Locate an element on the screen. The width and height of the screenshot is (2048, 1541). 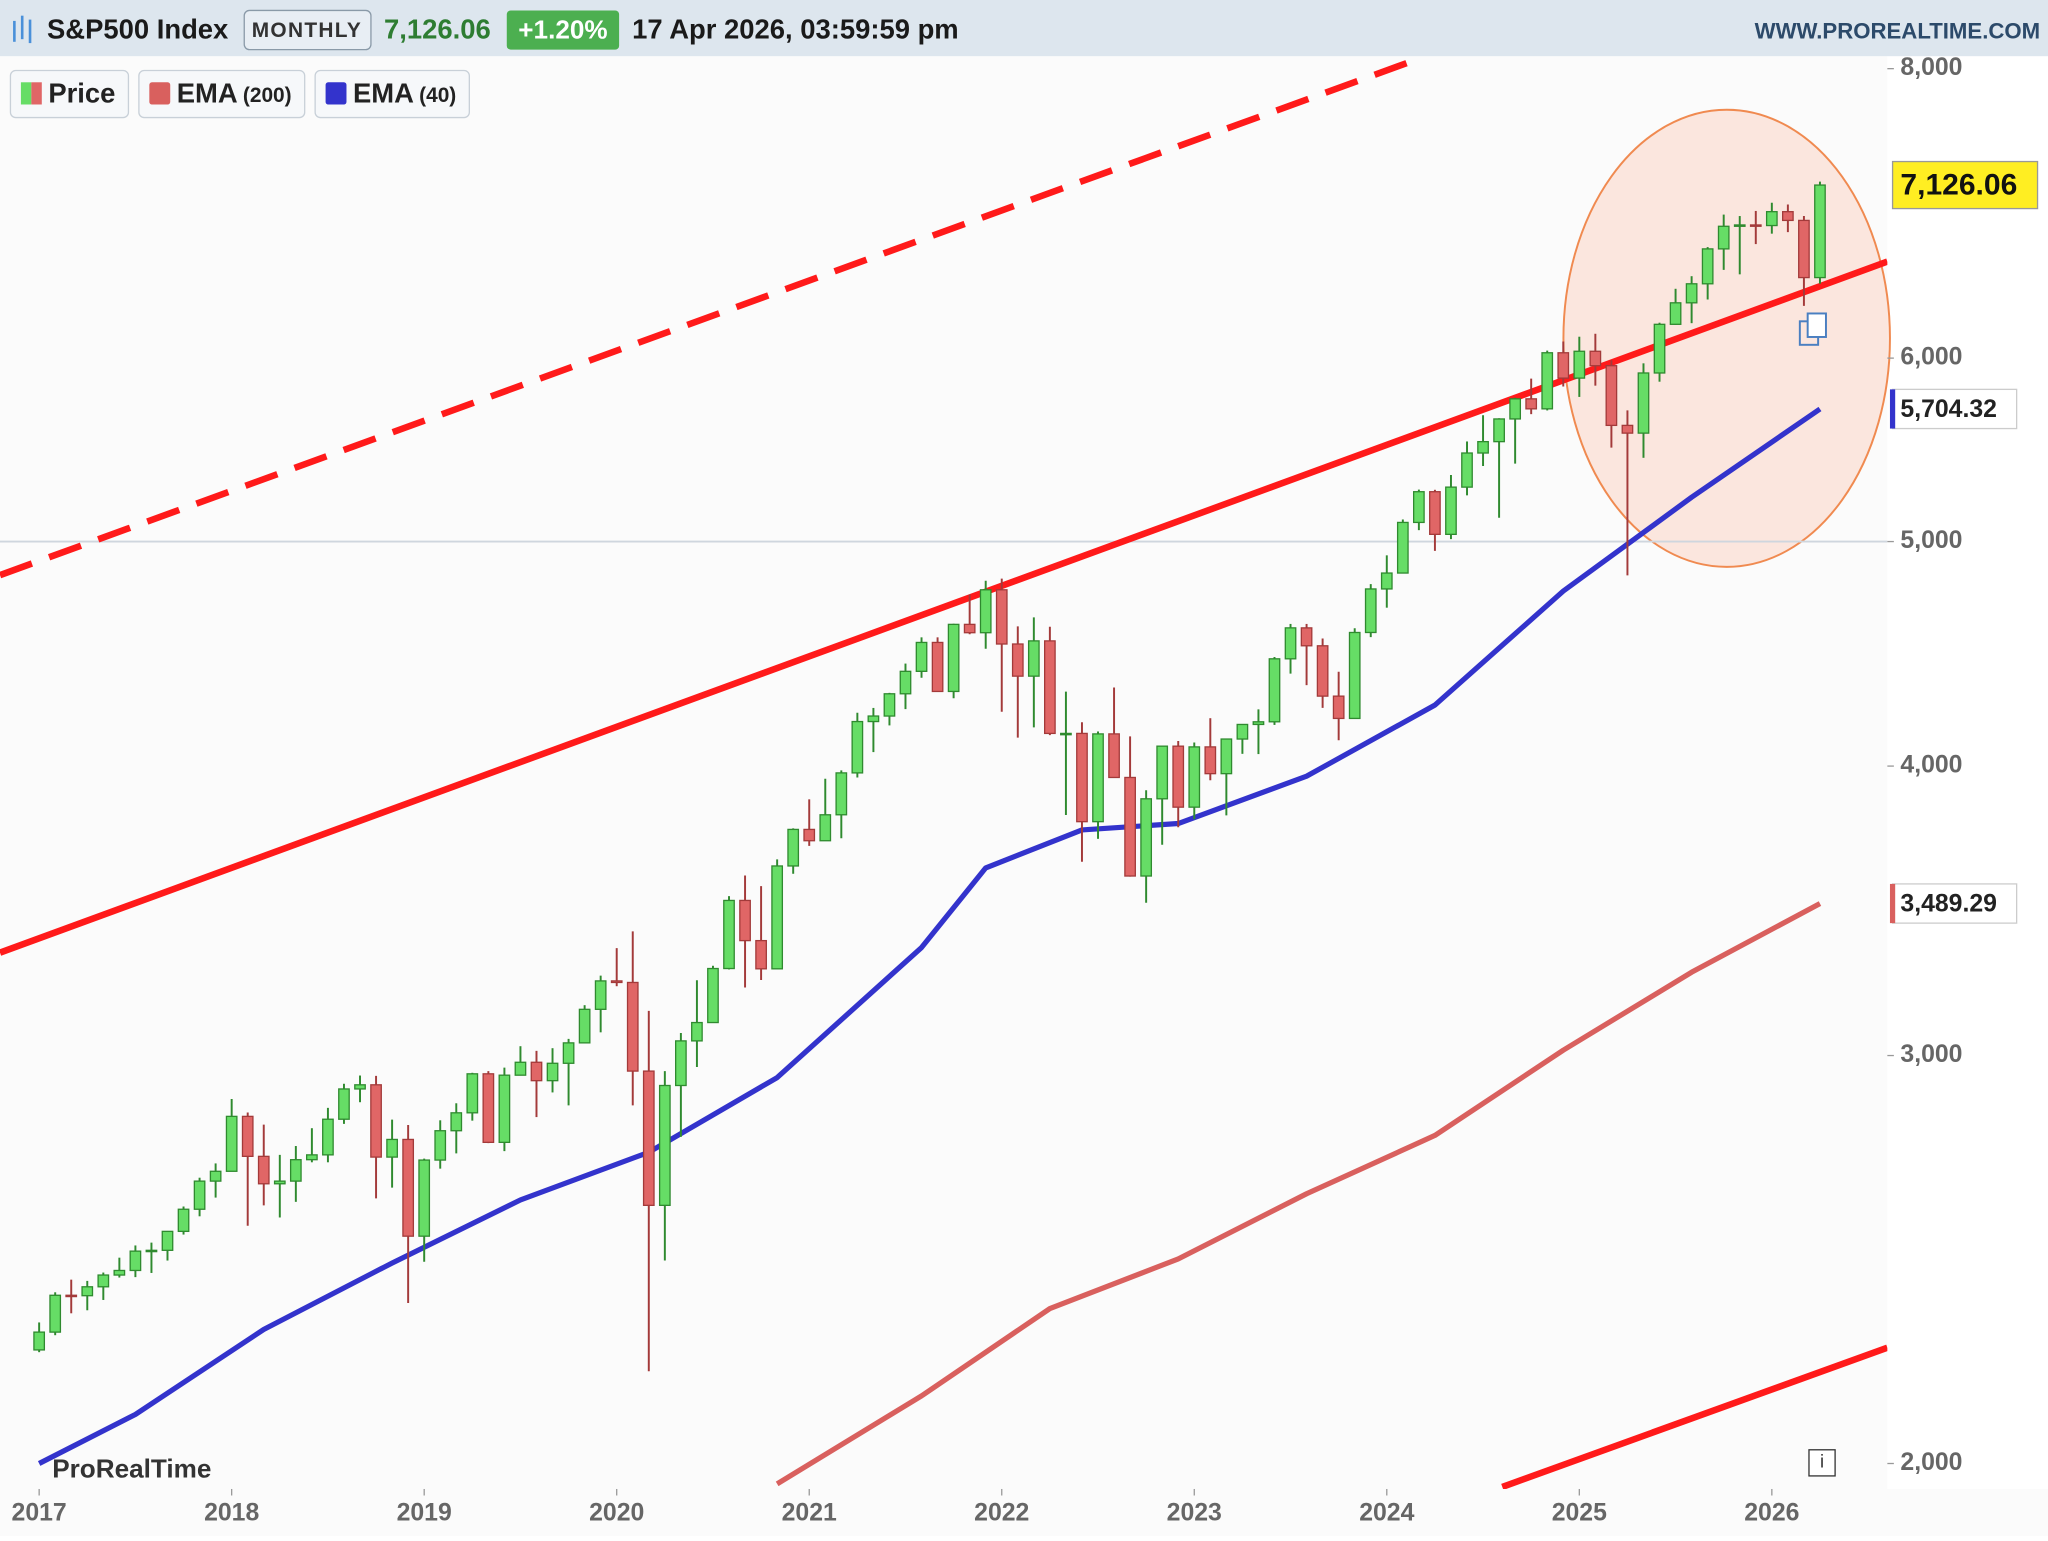
x-tick-label: 2017 is located at coordinates (39, 1512).